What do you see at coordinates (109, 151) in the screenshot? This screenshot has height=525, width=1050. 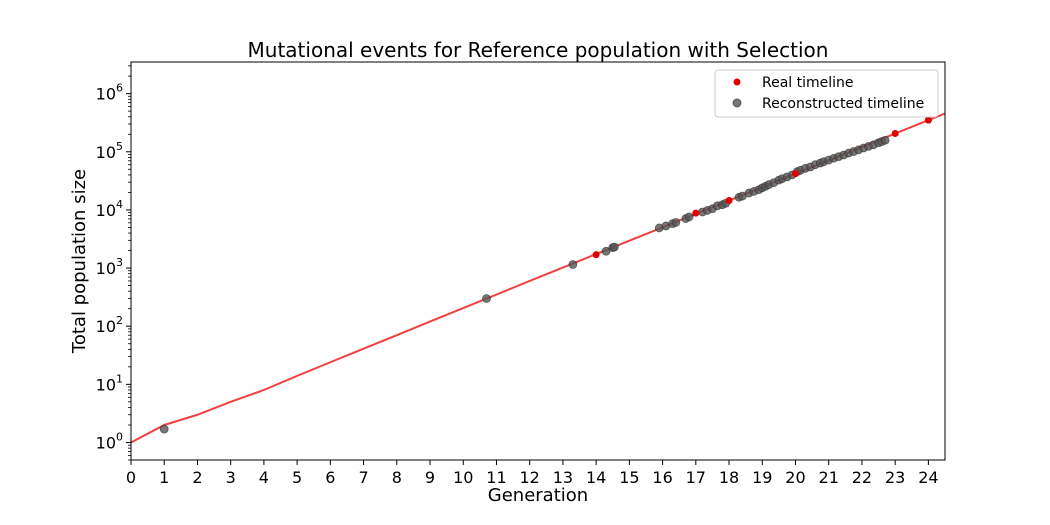 I see `y-tick-label: 10⁵` at bounding box center [109, 151].